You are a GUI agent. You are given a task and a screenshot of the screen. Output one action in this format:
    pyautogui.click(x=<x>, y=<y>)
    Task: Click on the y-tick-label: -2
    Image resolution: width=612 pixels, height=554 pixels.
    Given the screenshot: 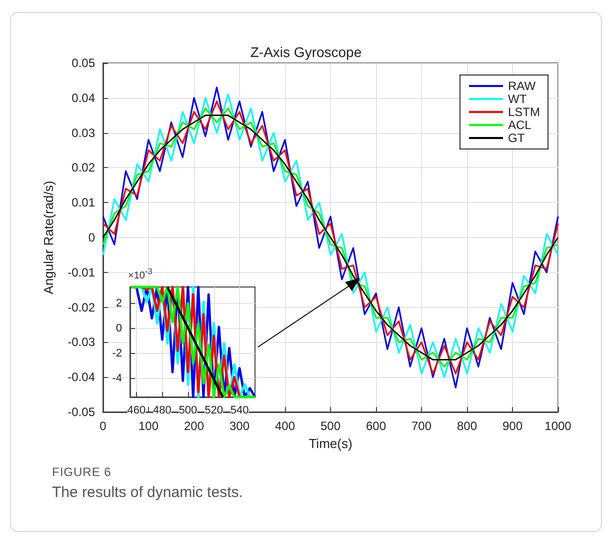 What is the action you would take?
    pyautogui.click(x=117, y=353)
    